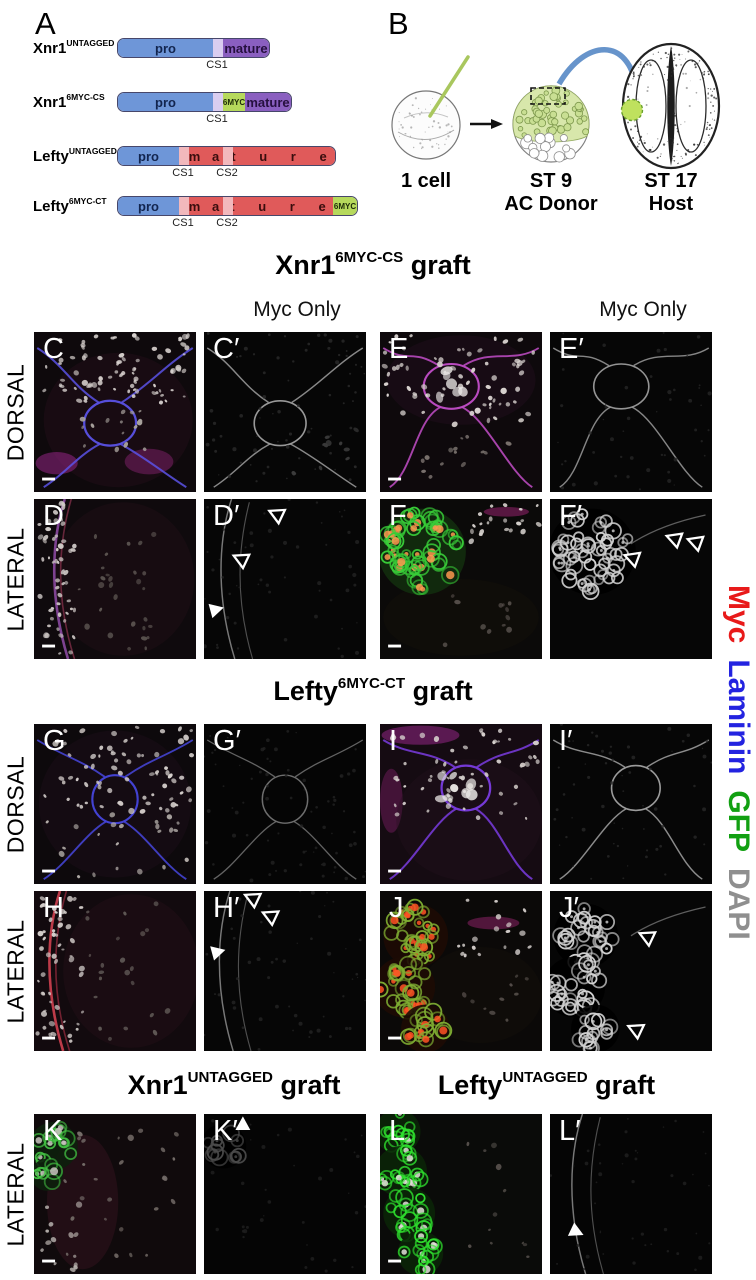 Image resolution: width=756 pixels, height=1280 pixels. What do you see at coordinates (234, 102) in the screenshot?
I see `construct-segment: 6MYC` at bounding box center [234, 102].